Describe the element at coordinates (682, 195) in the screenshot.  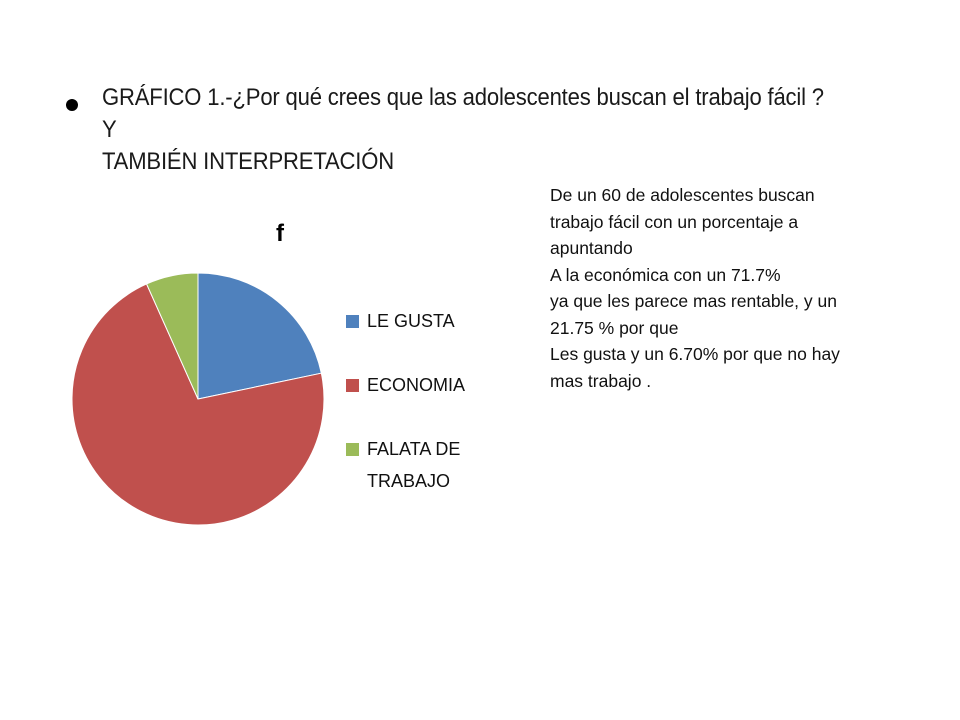
I see `interpretation-line: De un 60 de adolescentes buscan` at that location.